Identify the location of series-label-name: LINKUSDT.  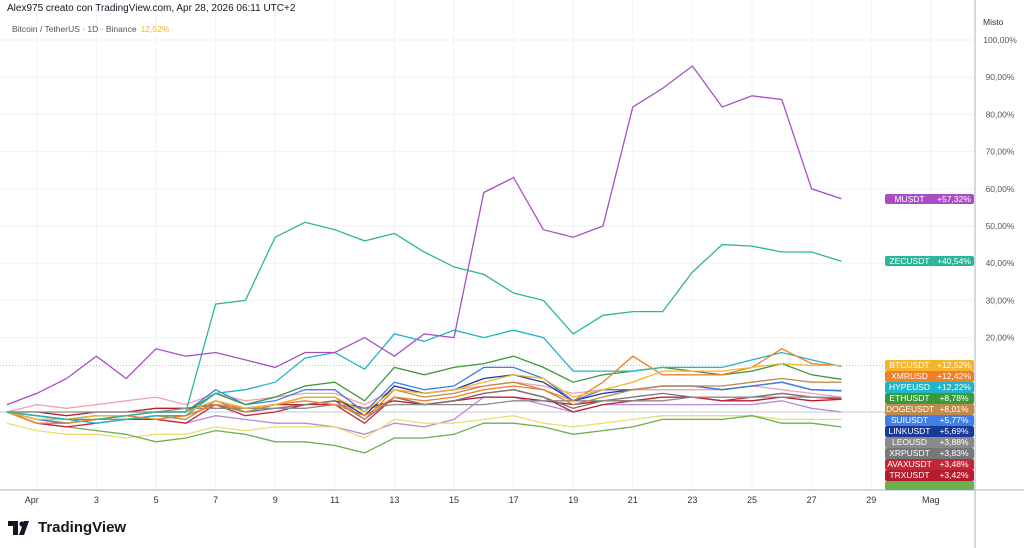
(909, 431).